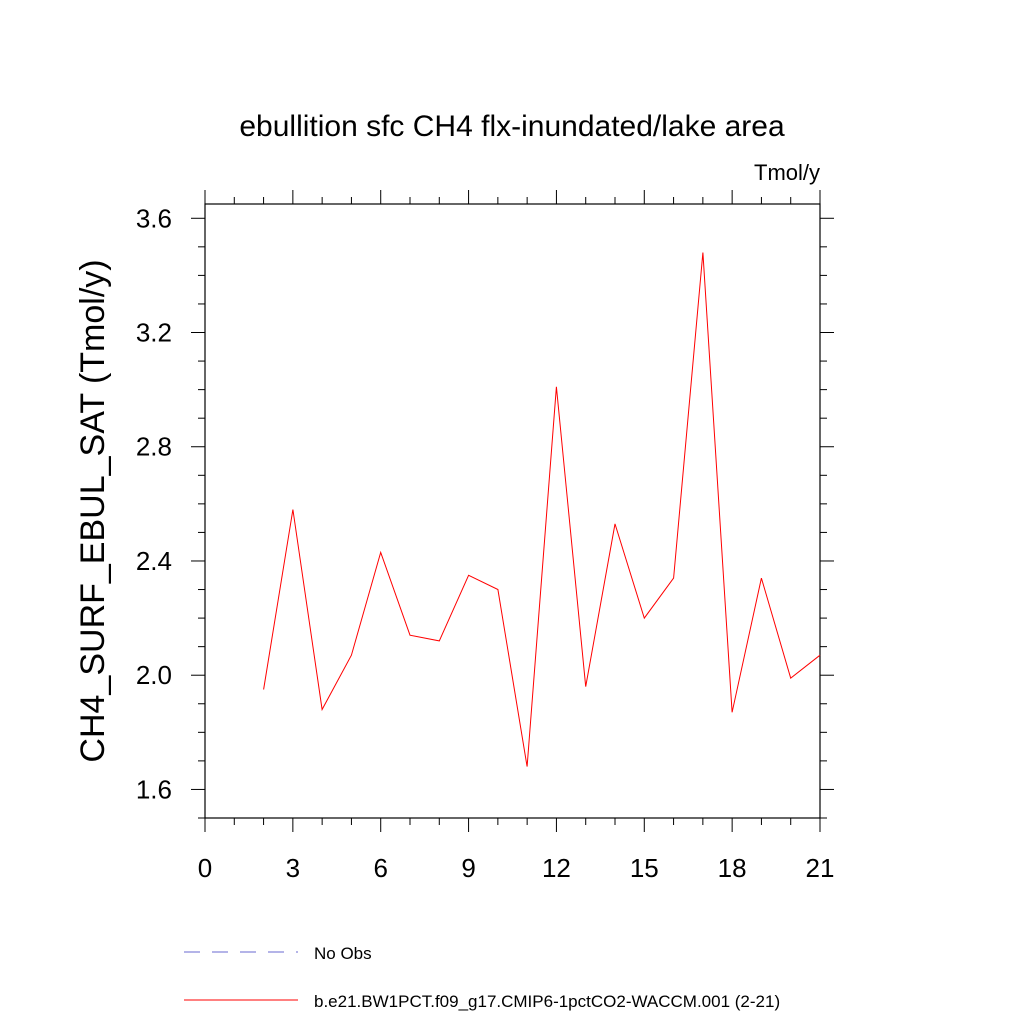  What do you see at coordinates (93, 510) in the screenshot?
I see `y-axis-label: CH4_SURF_EBUL_SAT (Tmol/y)` at bounding box center [93, 510].